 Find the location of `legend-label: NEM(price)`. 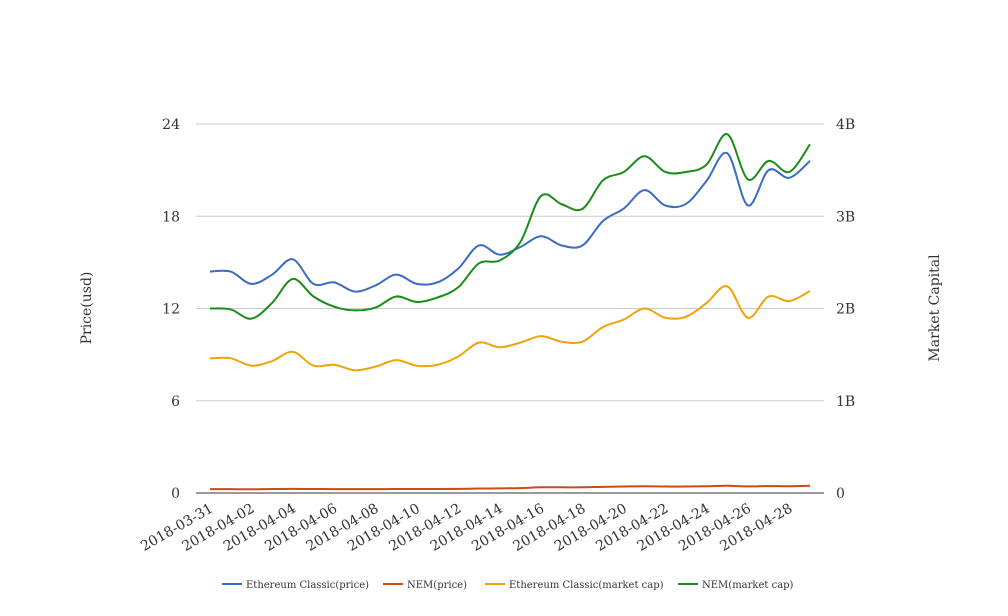

legend-label: NEM(price) is located at coordinates (437, 585).